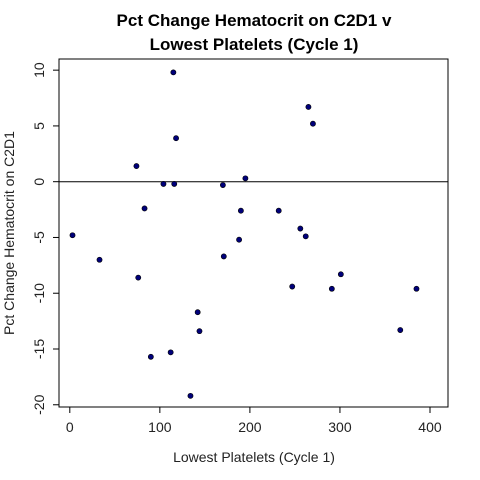 The height and width of the screenshot is (480, 480). I want to click on chart-title-line-1: Pct Change Hematocrit on C2D1 v, so click(254, 20).